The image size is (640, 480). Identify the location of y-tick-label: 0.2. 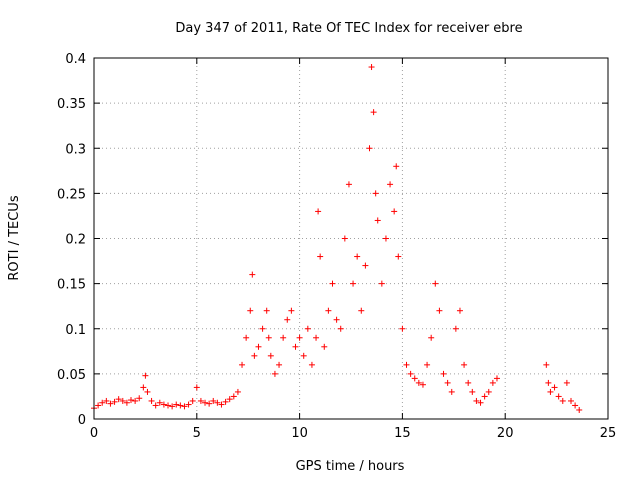
(75, 240).